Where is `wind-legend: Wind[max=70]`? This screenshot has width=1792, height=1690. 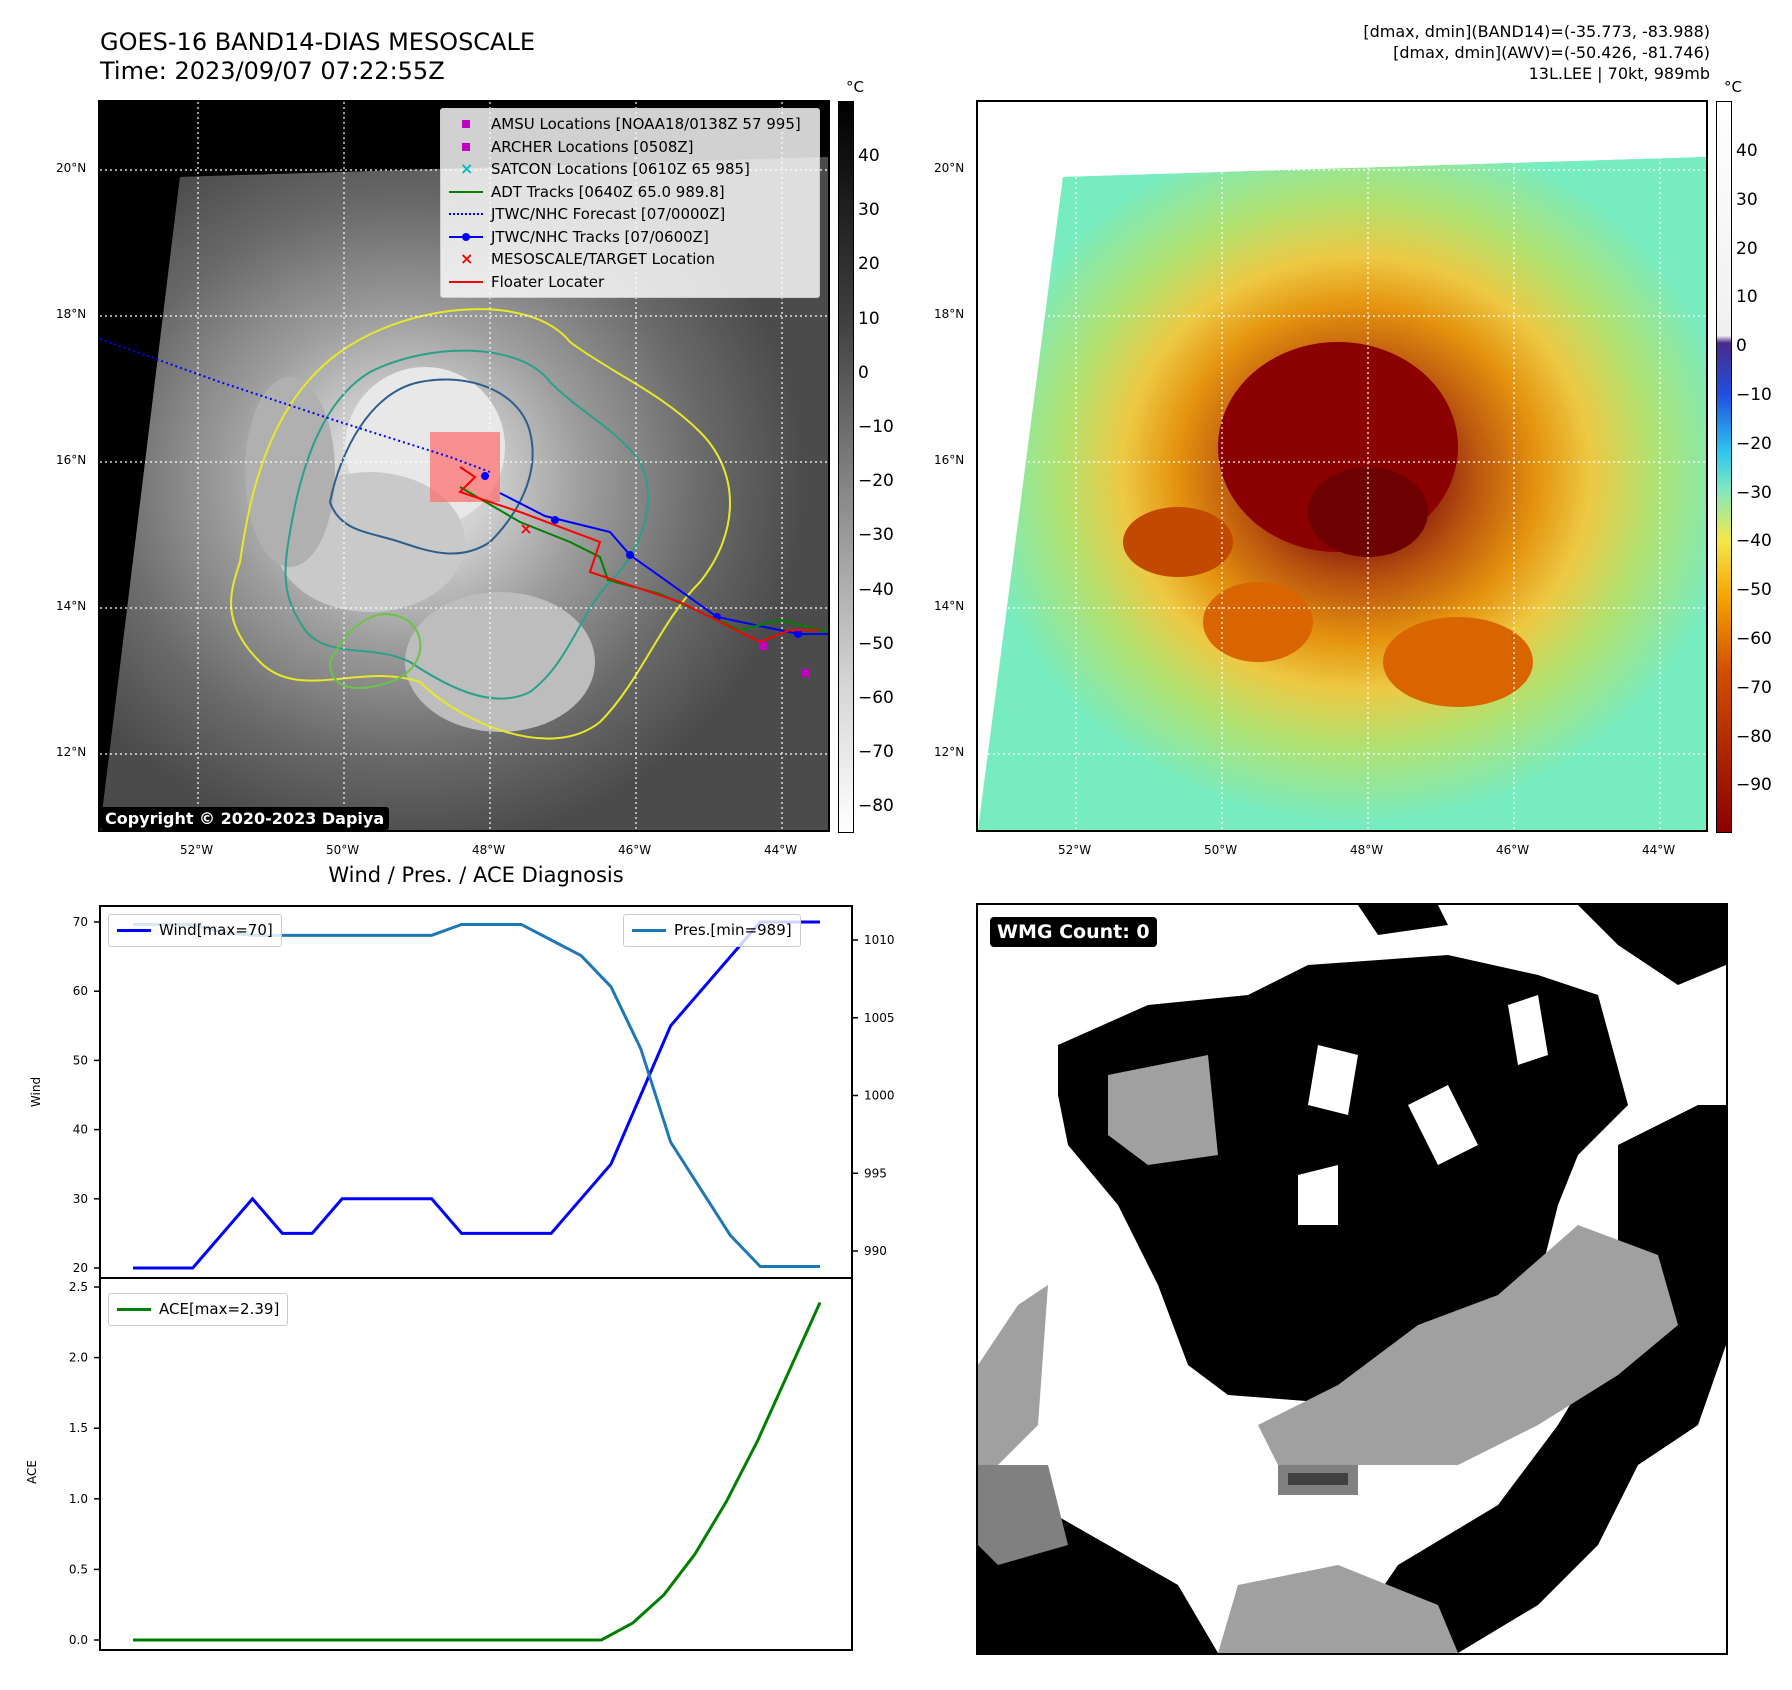 wind-legend: Wind[max=70] is located at coordinates (195, 930).